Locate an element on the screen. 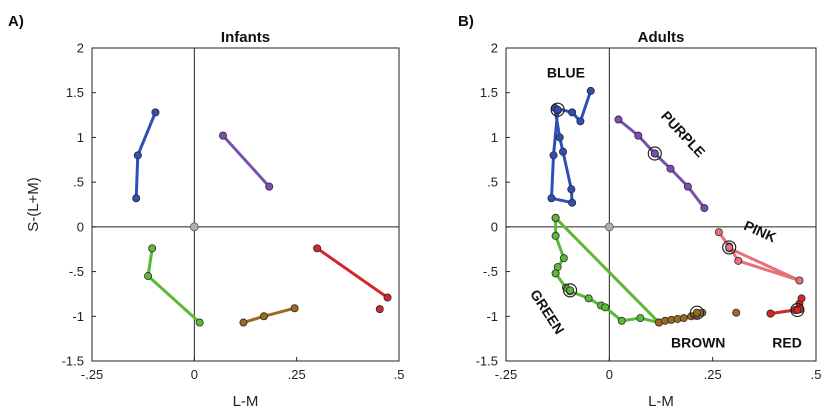 The width and height of the screenshot is (829, 412). color-annotation: BROWN is located at coordinates (698, 343).